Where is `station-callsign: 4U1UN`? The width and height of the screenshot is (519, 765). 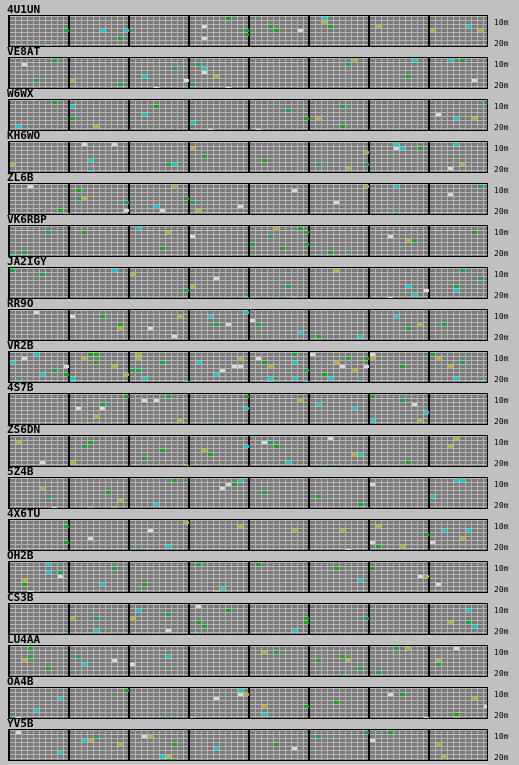
station-callsign: 4U1UN is located at coordinates (24, 9).